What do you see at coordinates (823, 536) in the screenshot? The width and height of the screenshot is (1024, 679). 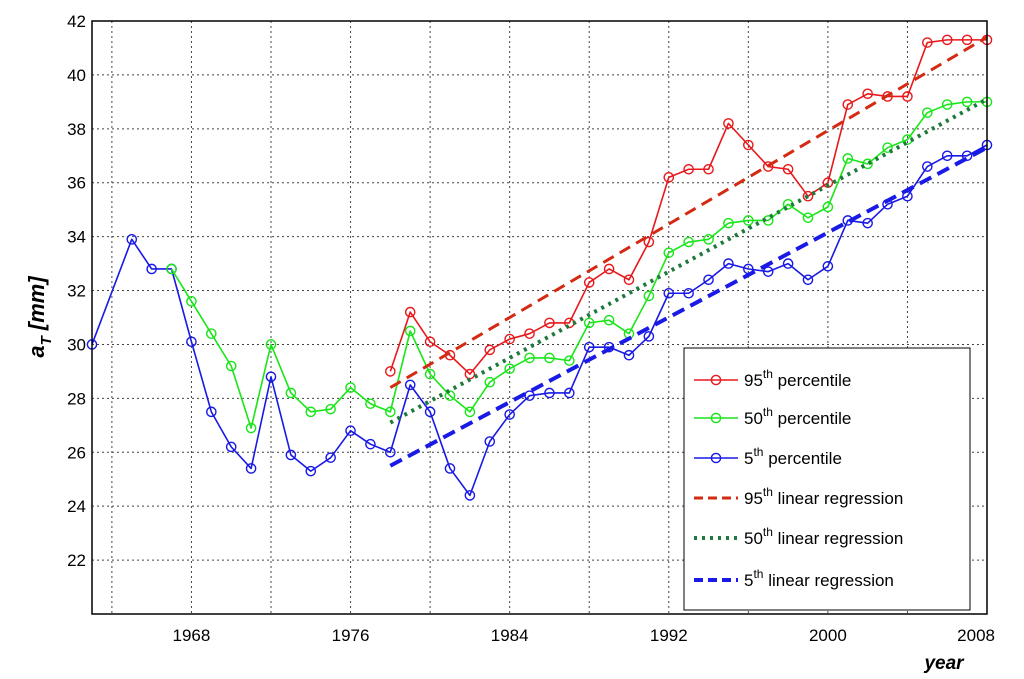 I see `legend-label-reg50: 50th linear regression` at bounding box center [823, 536].